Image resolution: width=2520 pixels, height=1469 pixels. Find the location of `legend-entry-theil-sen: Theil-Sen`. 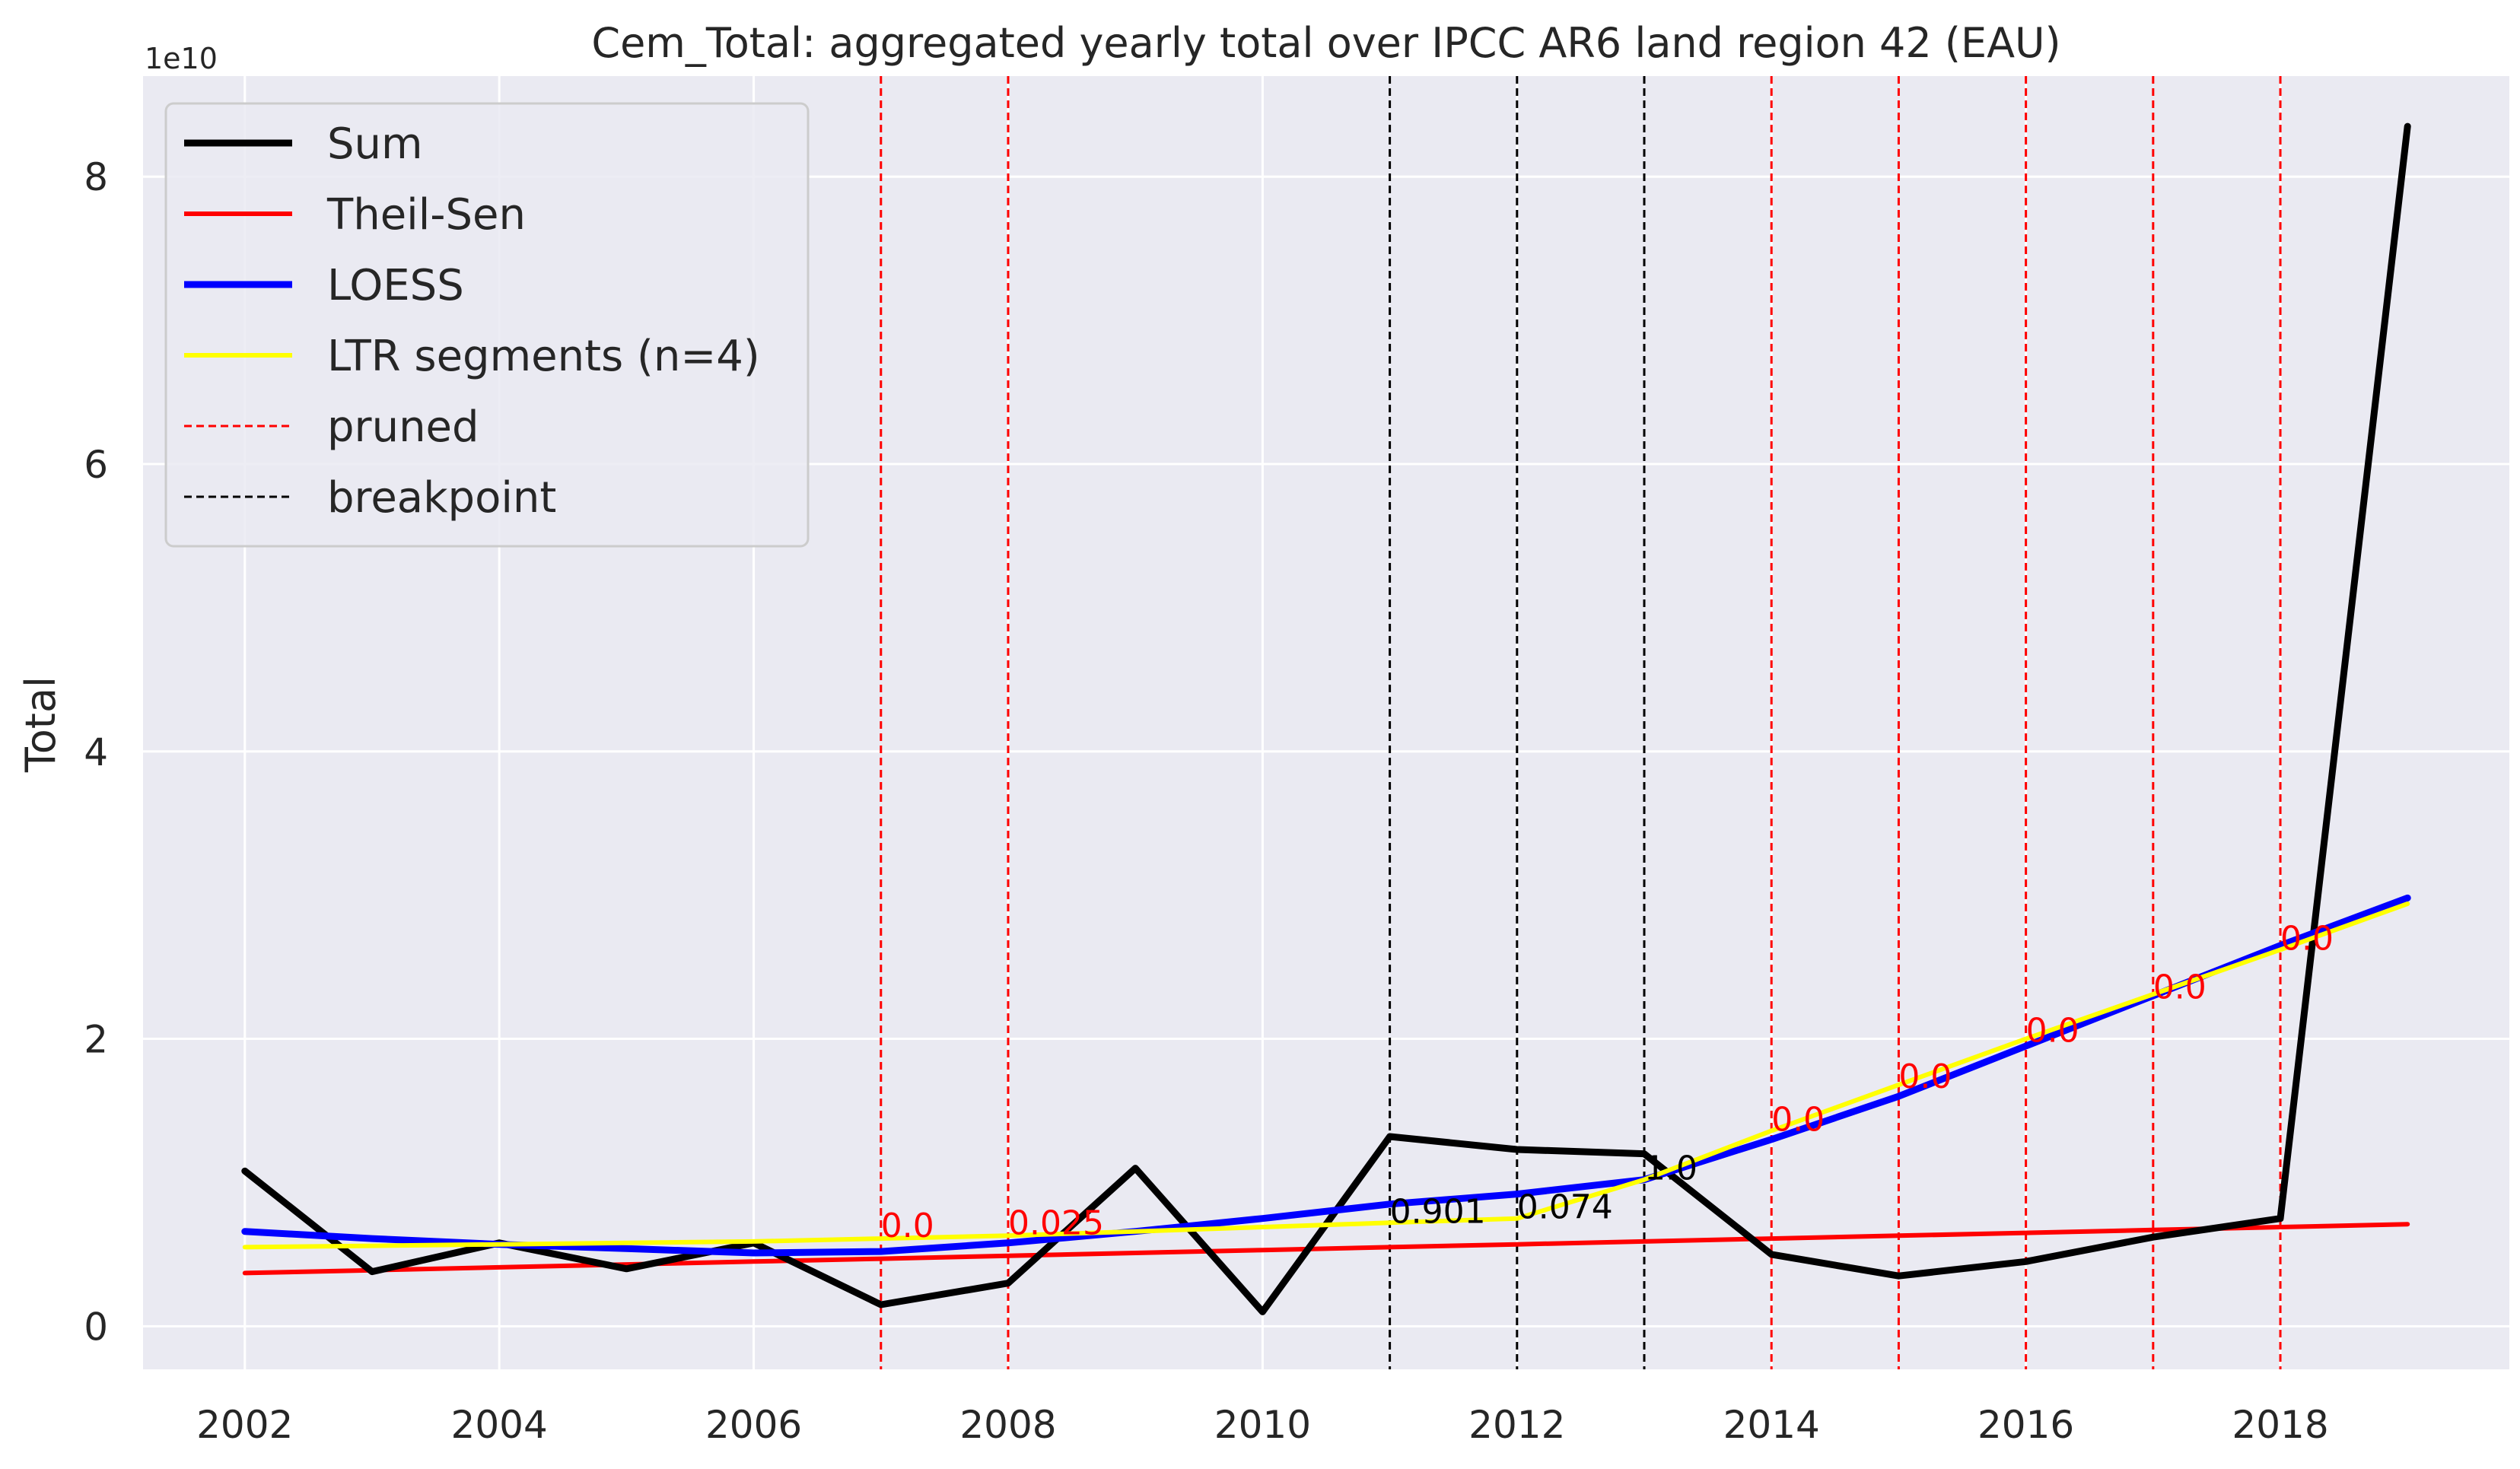

legend-entry-theil-sen: Theil-Sen is located at coordinates (355, 215).